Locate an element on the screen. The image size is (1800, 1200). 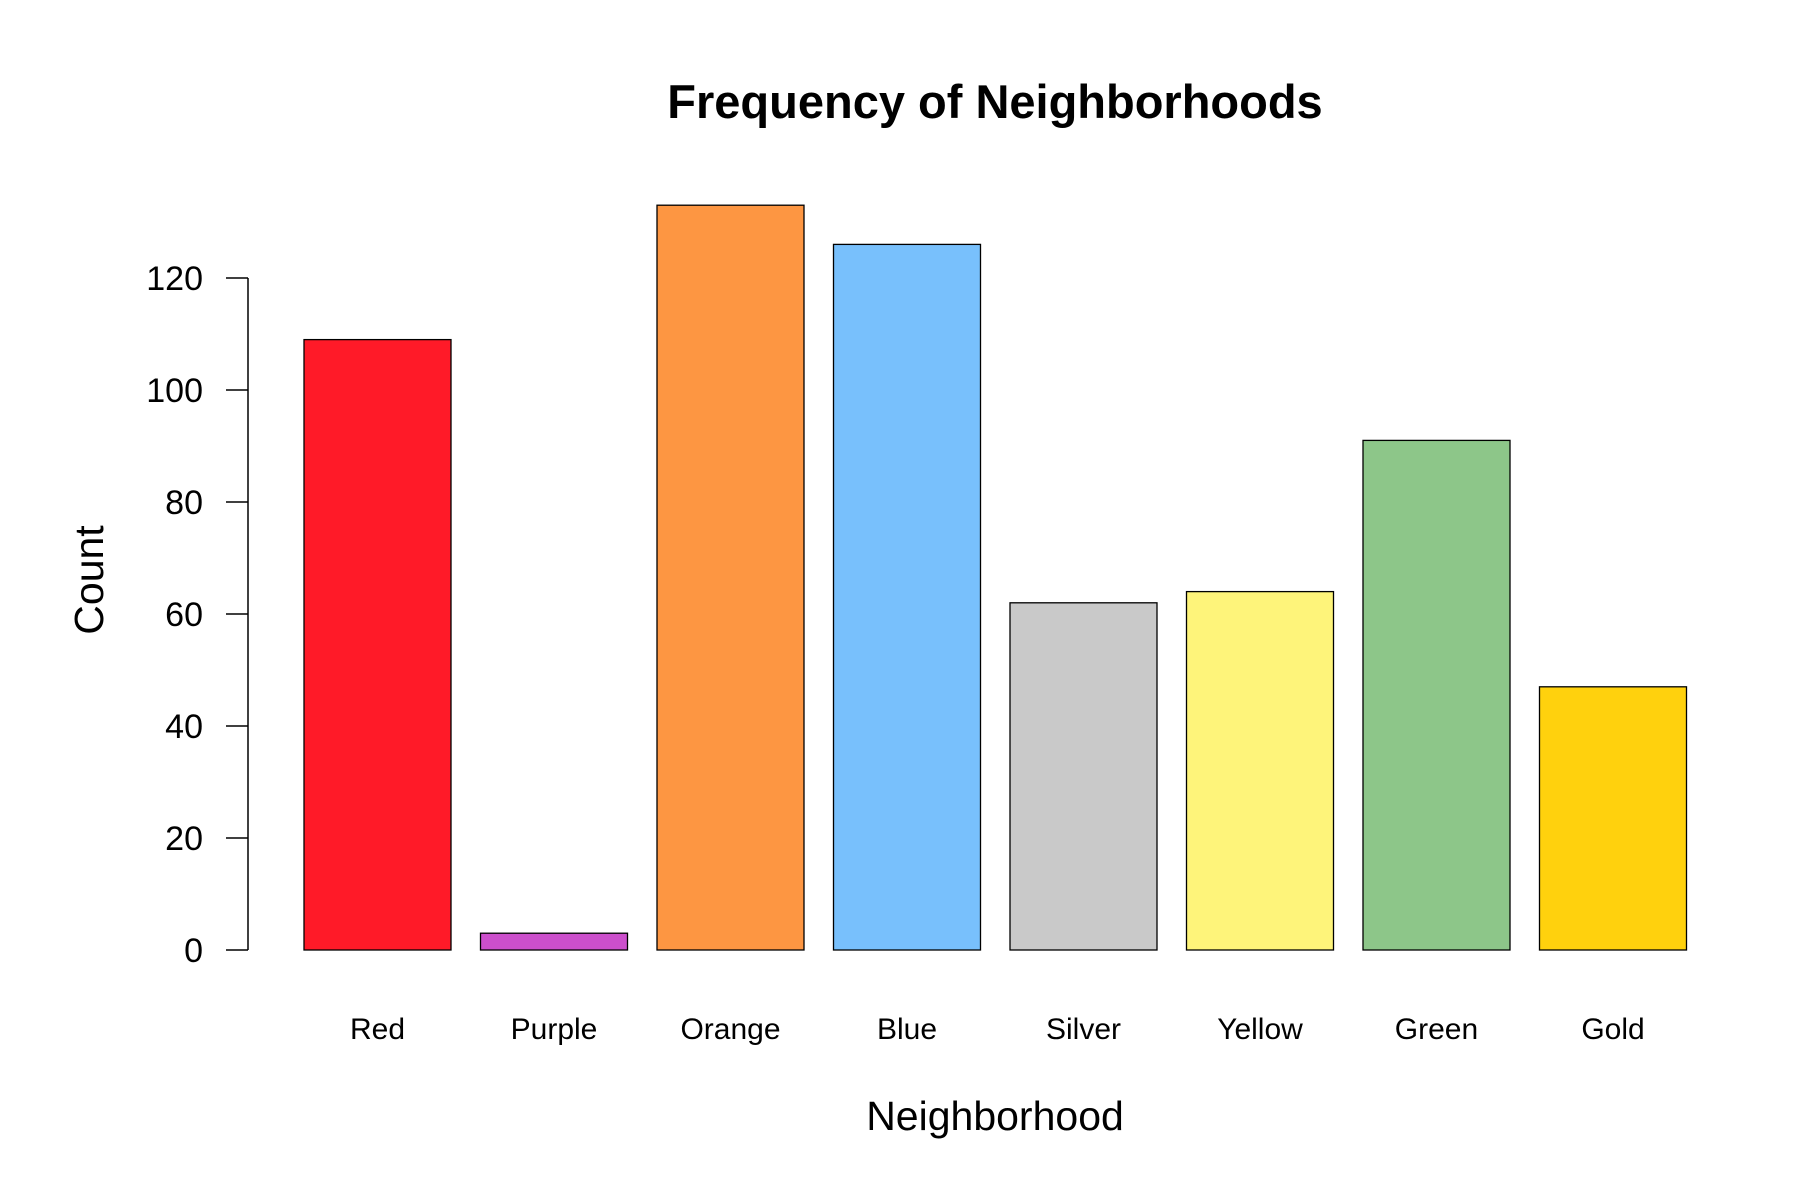
x-category-label-orange: Orange is located at coordinates (730, 1029).